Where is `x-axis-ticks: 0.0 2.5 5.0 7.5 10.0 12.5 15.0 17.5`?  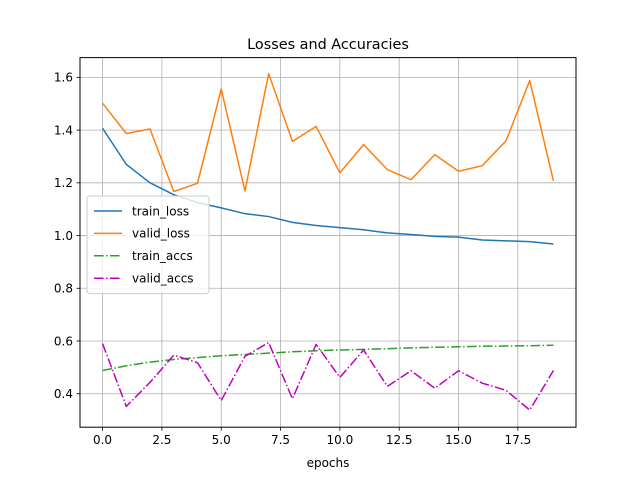 x-axis-ticks: 0.0 2.5 5.0 7.5 10.0 12.5 15.0 17.5 is located at coordinates (312, 437).